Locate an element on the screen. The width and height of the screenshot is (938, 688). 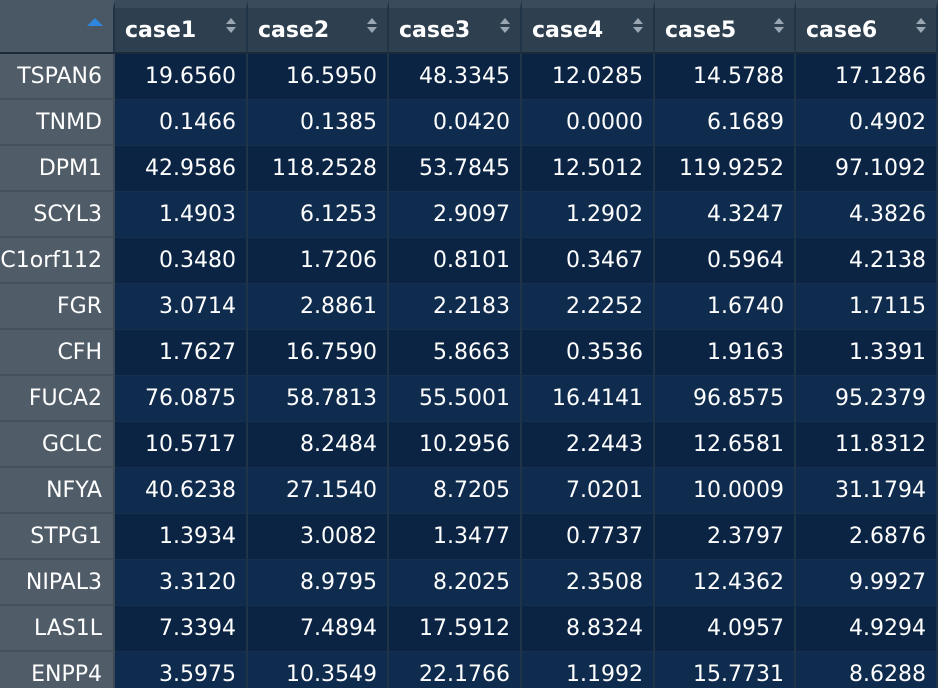
table-cell: 7.0201 is located at coordinates (588, 491).